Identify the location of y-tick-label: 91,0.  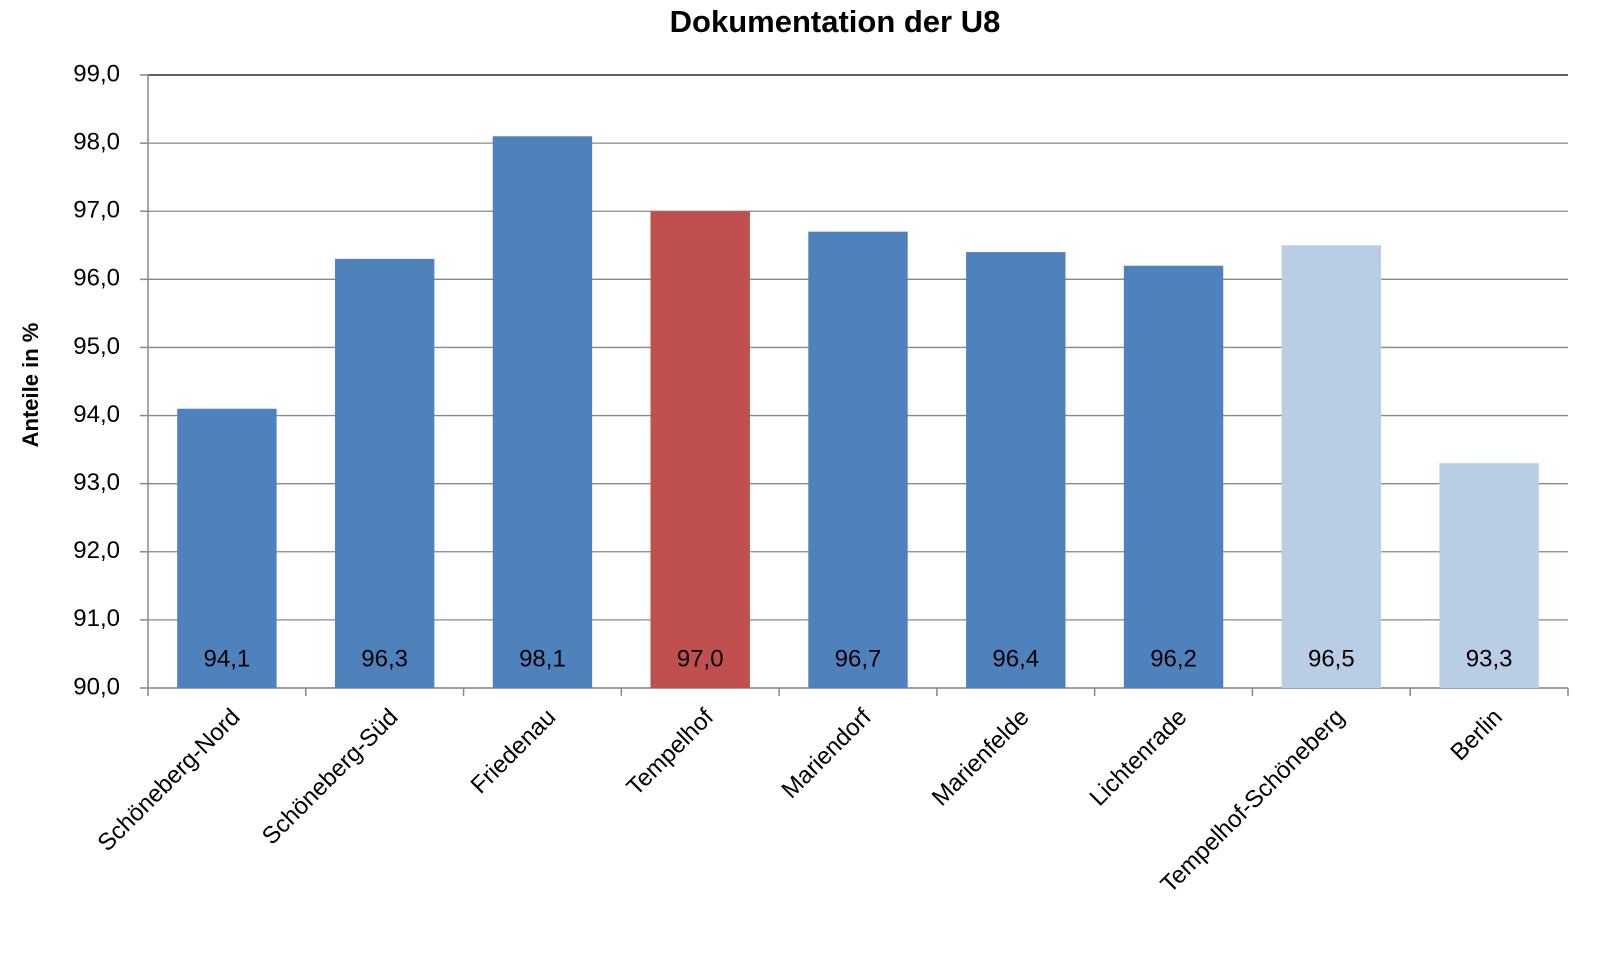
(96, 618).